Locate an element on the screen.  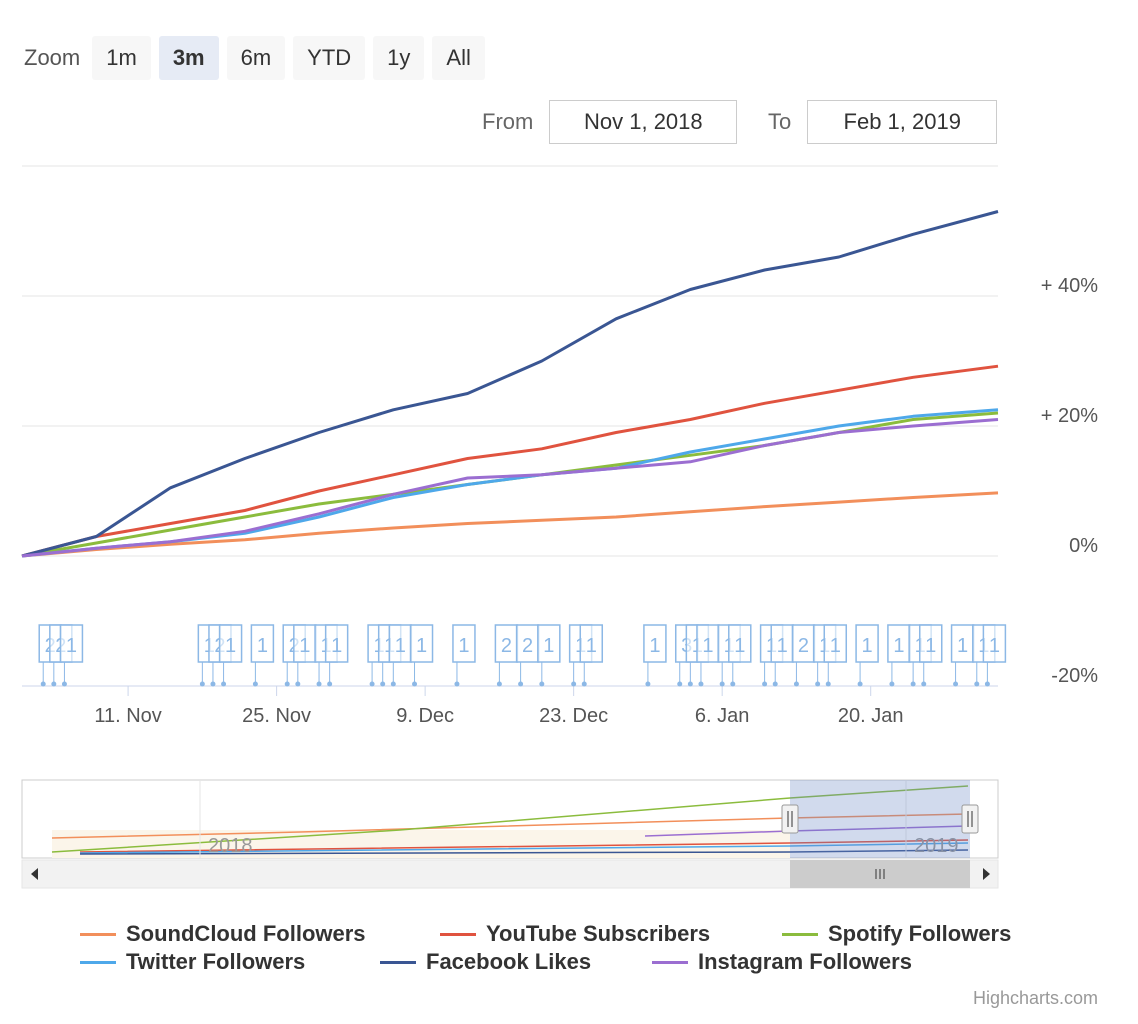
zoom-button-all: All is located at coordinates (458, 58).